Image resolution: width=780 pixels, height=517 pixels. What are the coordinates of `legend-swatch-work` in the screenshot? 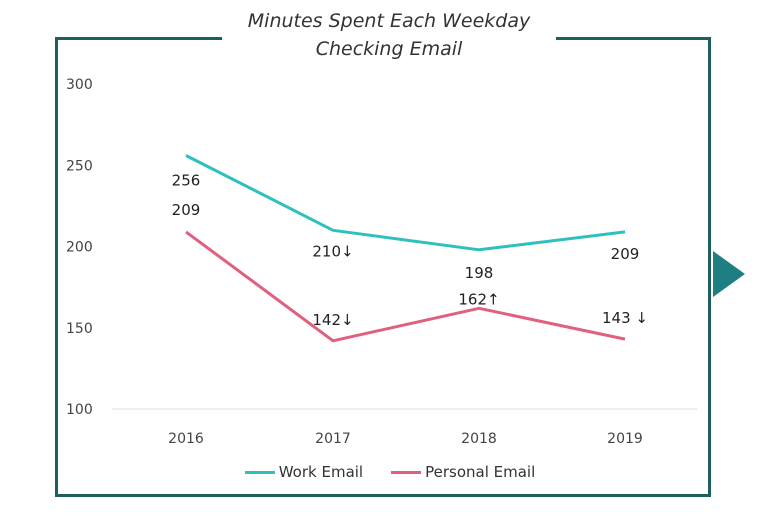 It's located at (259, 472).